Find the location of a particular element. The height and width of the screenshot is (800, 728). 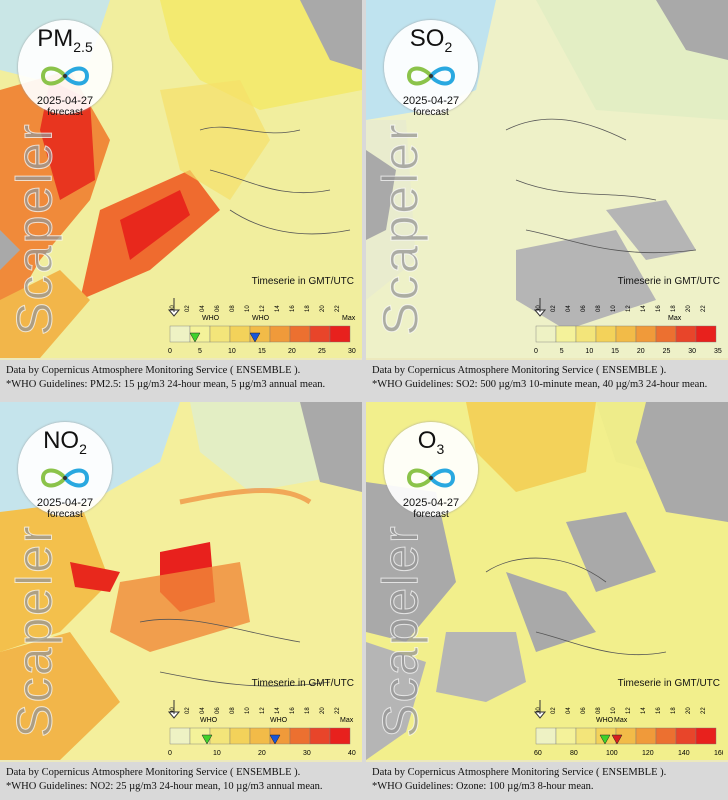

who-label: WHO is located at coordinates (209, 720).